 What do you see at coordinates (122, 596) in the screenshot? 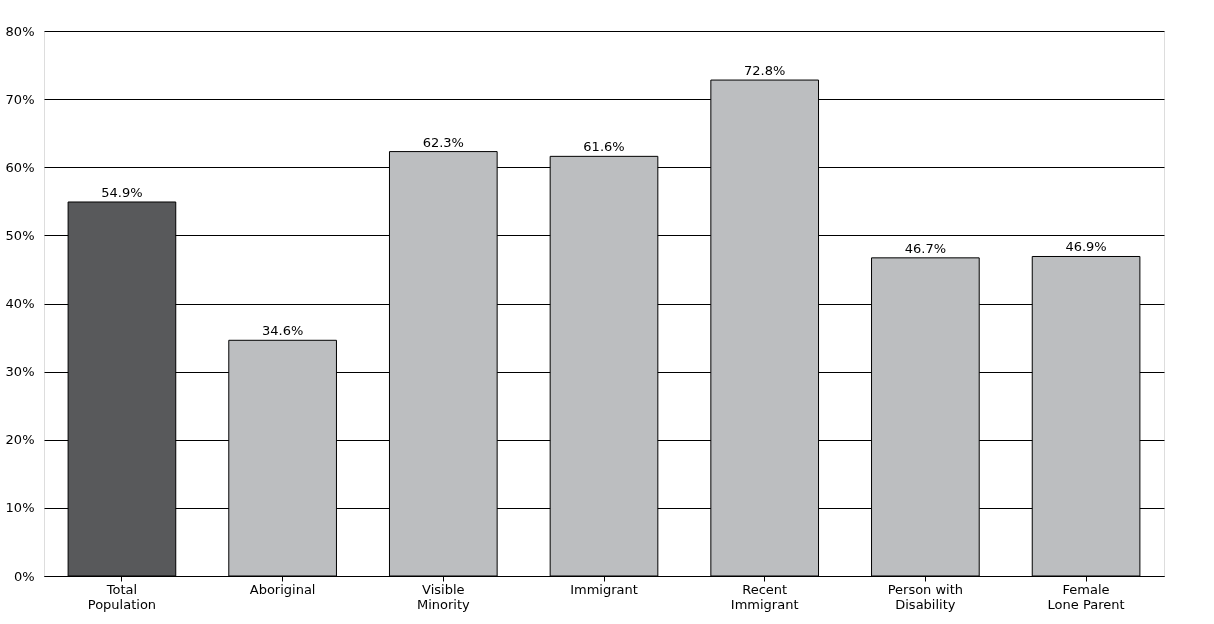
I see `x-tick-label: Total Population` at bounding box center [122, 596].